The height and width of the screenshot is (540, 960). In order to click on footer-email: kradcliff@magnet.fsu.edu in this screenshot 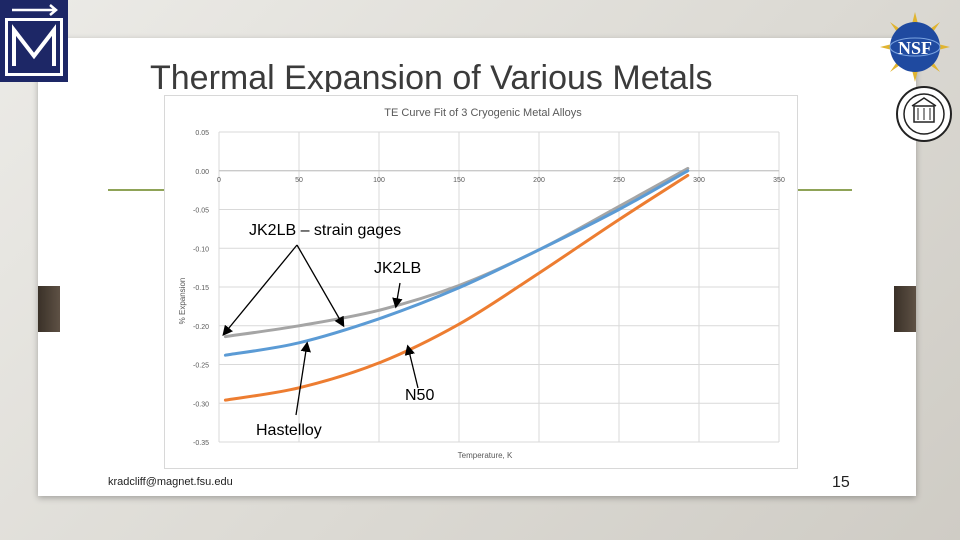, I will do `click(170, 482)`.